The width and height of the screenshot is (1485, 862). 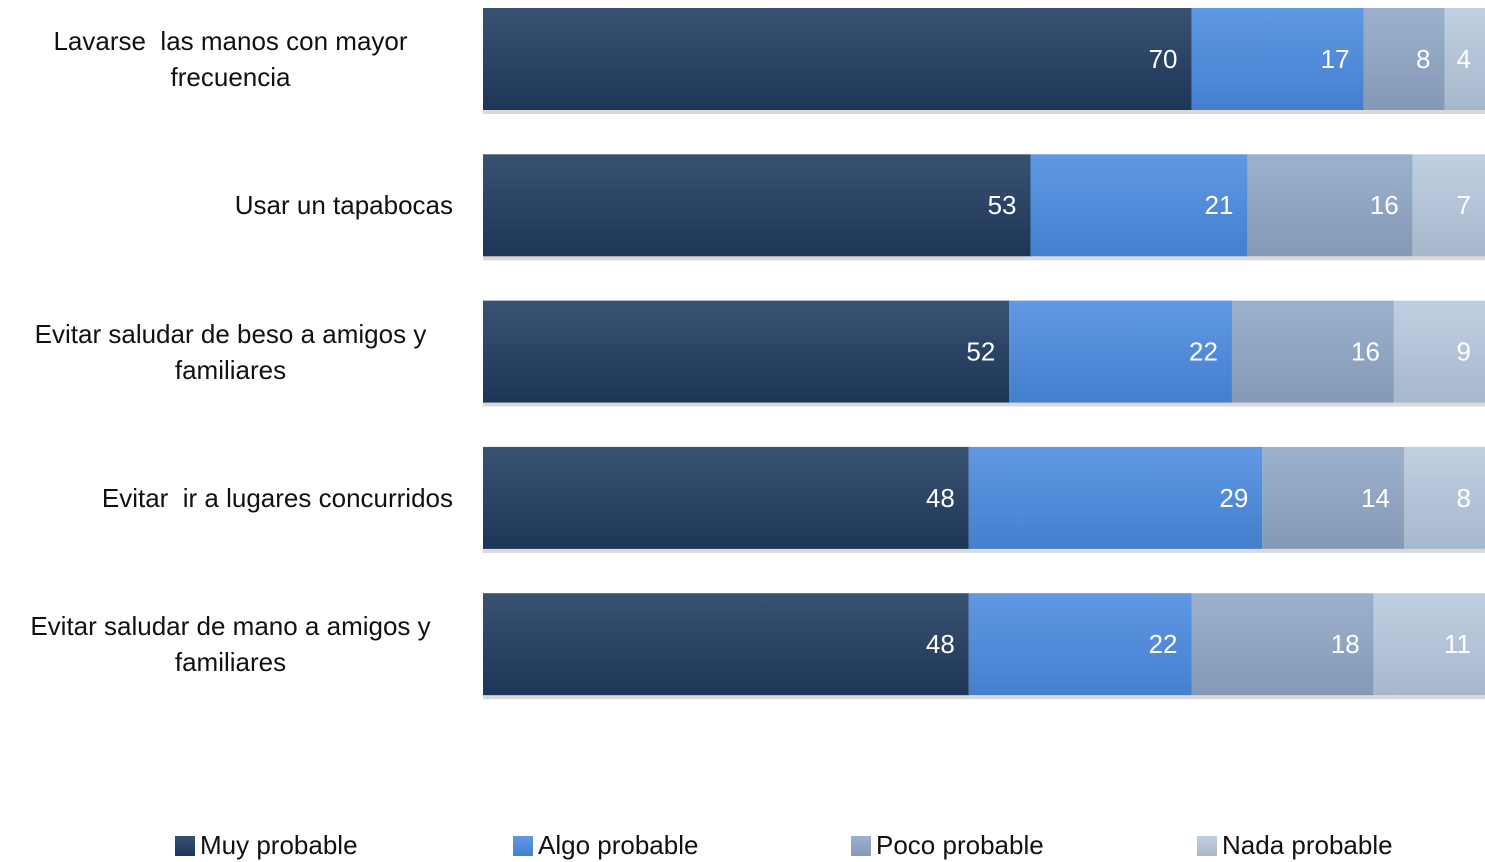 I want to click on category-label-box: Usar un tapabocas, so click(x=228, y=205).